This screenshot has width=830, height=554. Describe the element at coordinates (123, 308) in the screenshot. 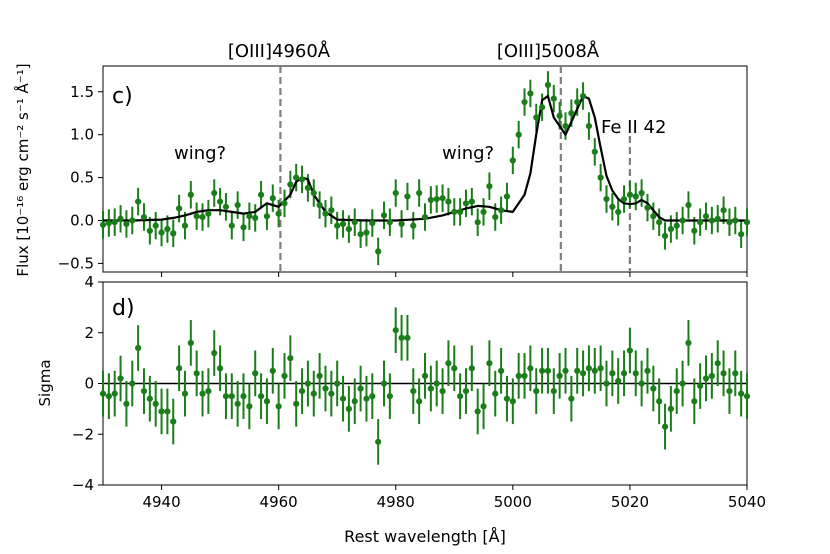

I see `panel-d-label: d)` at that location.